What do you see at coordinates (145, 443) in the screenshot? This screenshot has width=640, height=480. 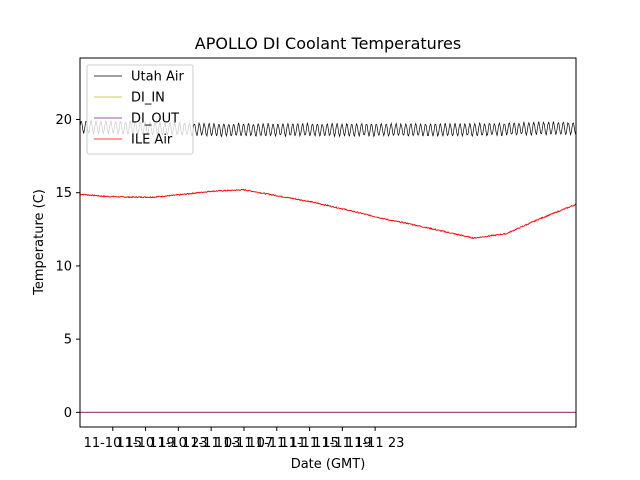 I see `x-tick-label: 11-10 19` at bounding box center [145, 443].